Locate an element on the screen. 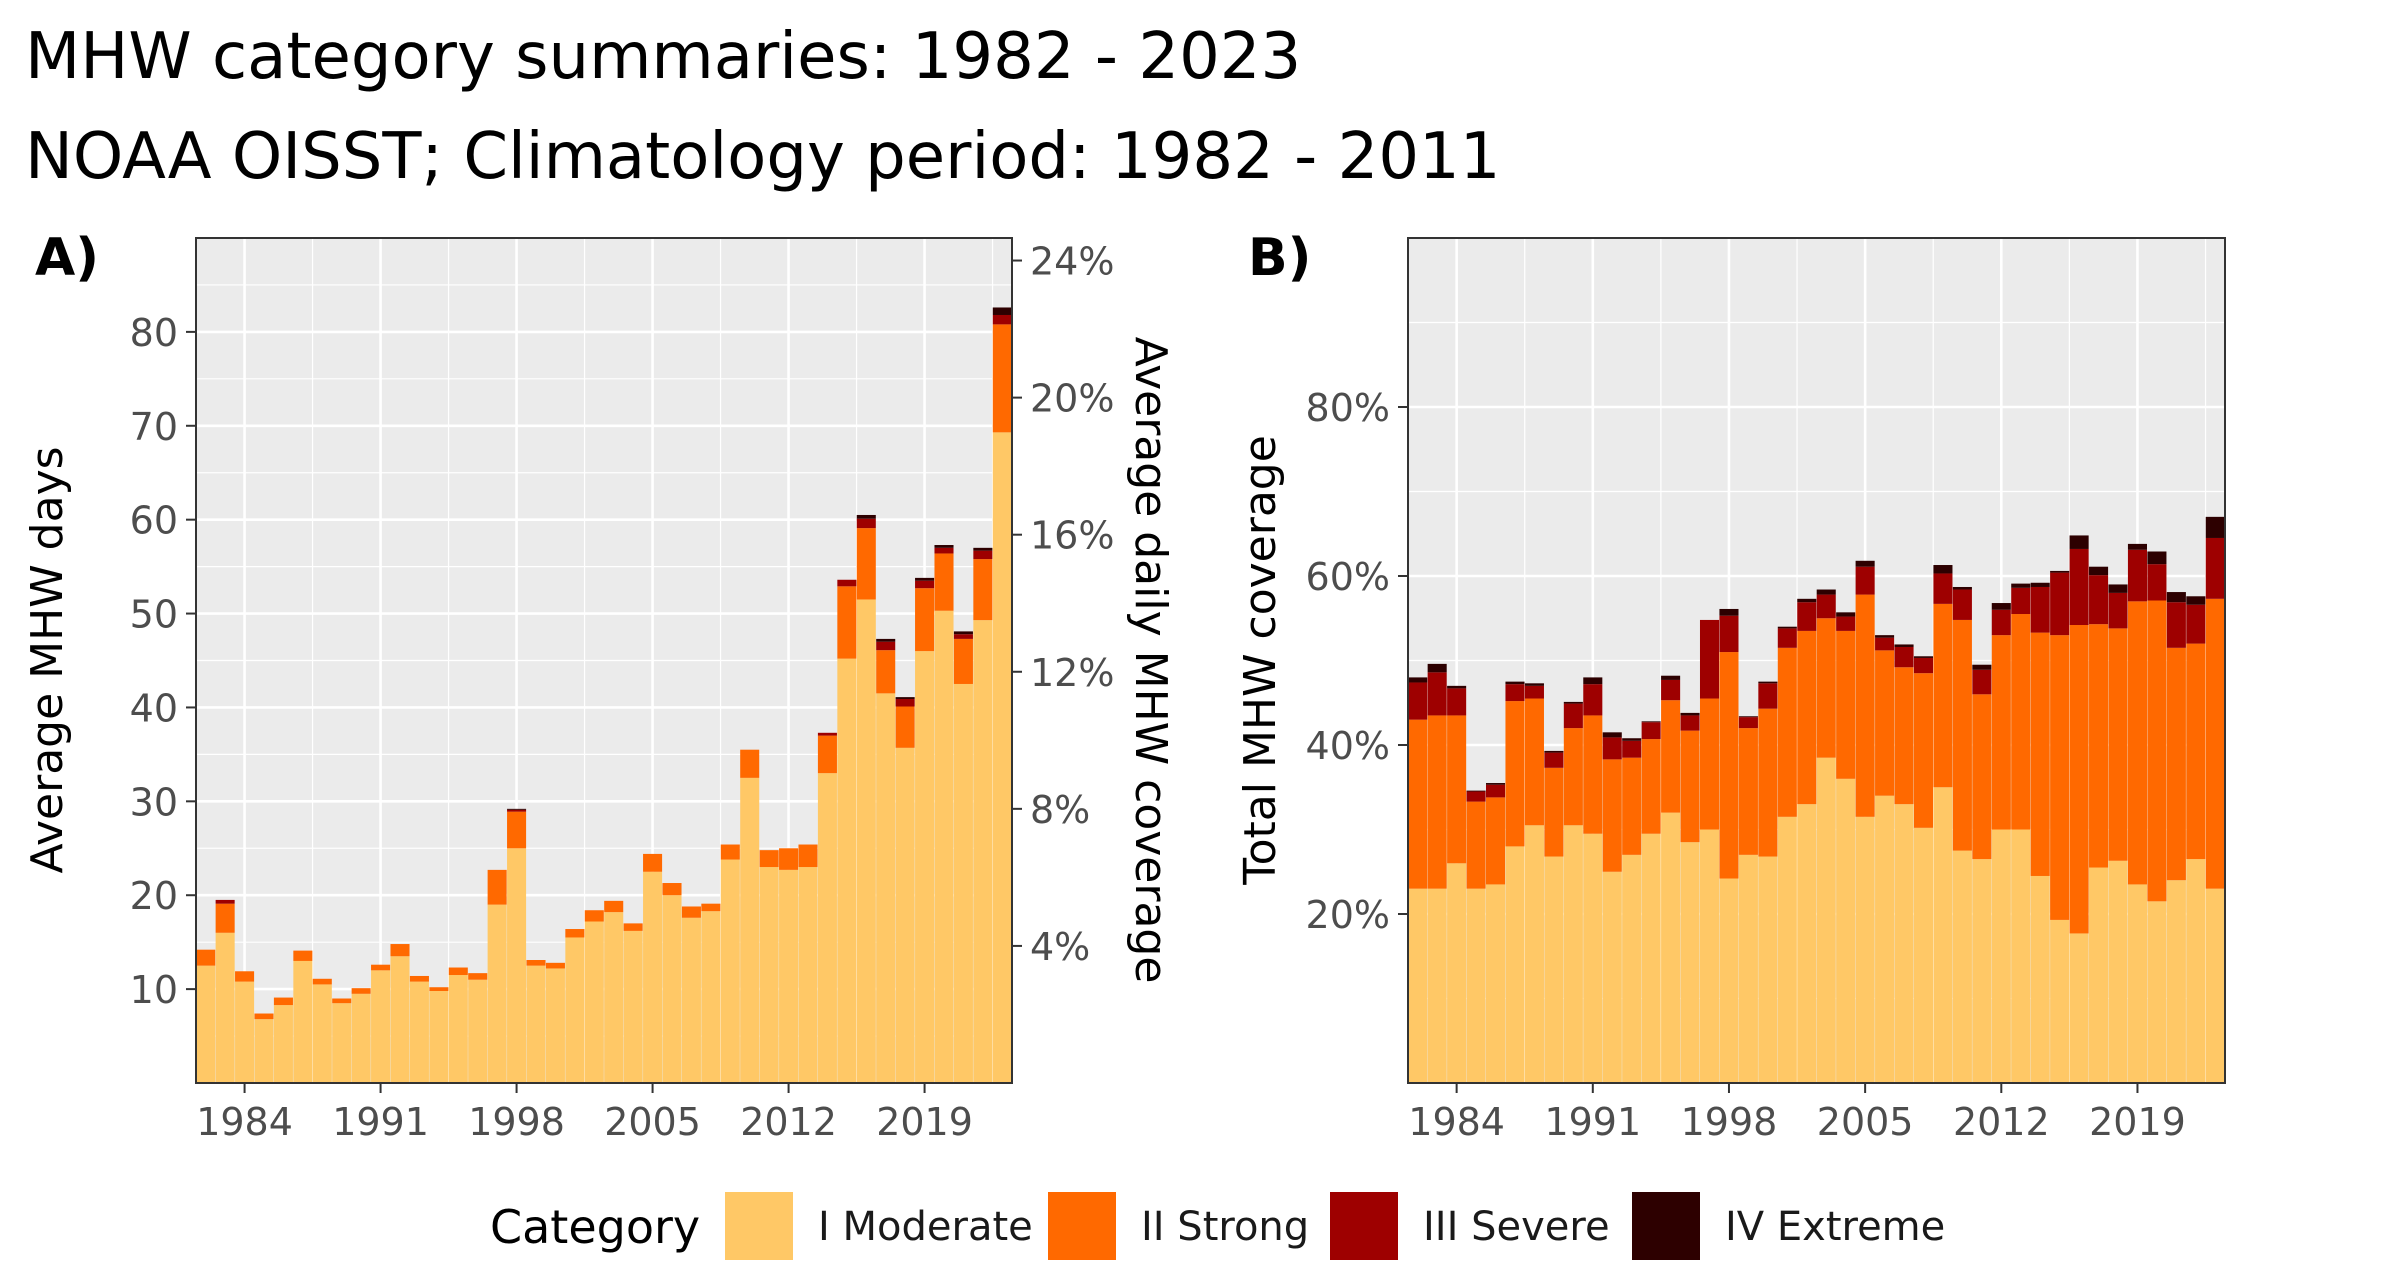  legend-title: Category is located at coordinates (595, 1227).